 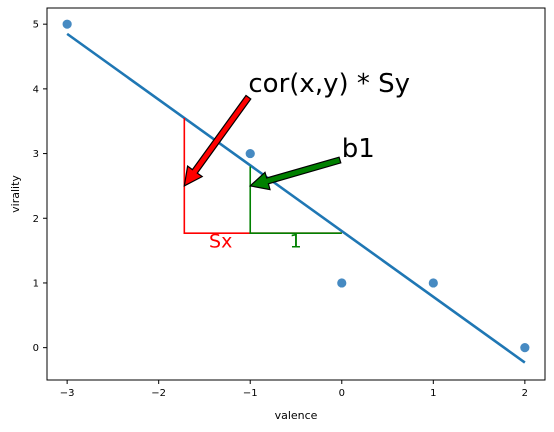 What do you see at coordinates (250, 393) in the screenshot?
I see `x-tick-label: −1` at bounding box center [250, 393].